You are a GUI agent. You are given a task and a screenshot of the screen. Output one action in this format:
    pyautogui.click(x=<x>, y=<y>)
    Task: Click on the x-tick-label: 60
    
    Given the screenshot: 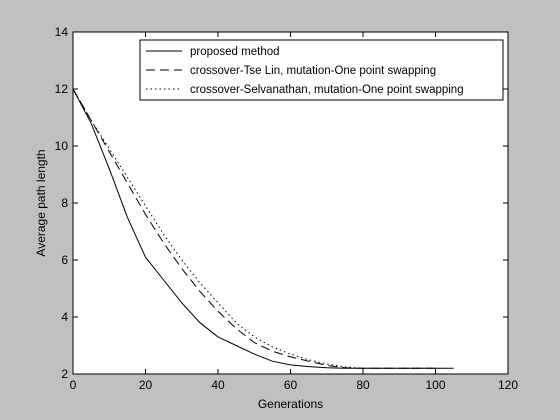 What is the action you would take?
    pyautogui.click(x=291, y=385)
    